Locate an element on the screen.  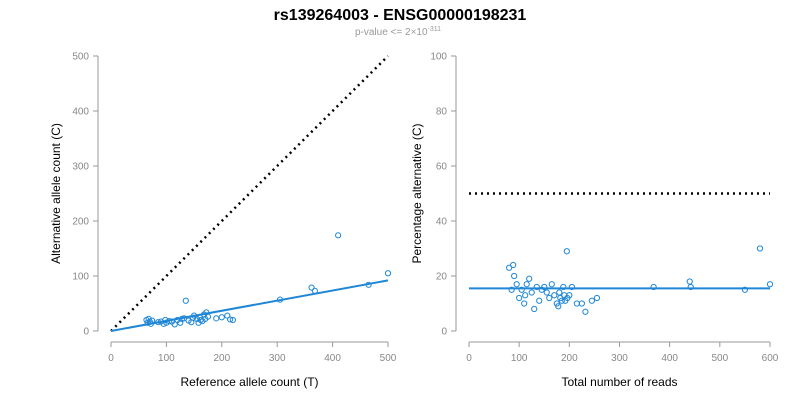
left-x-tick-label: 0 is located at coordinates (111, 358).